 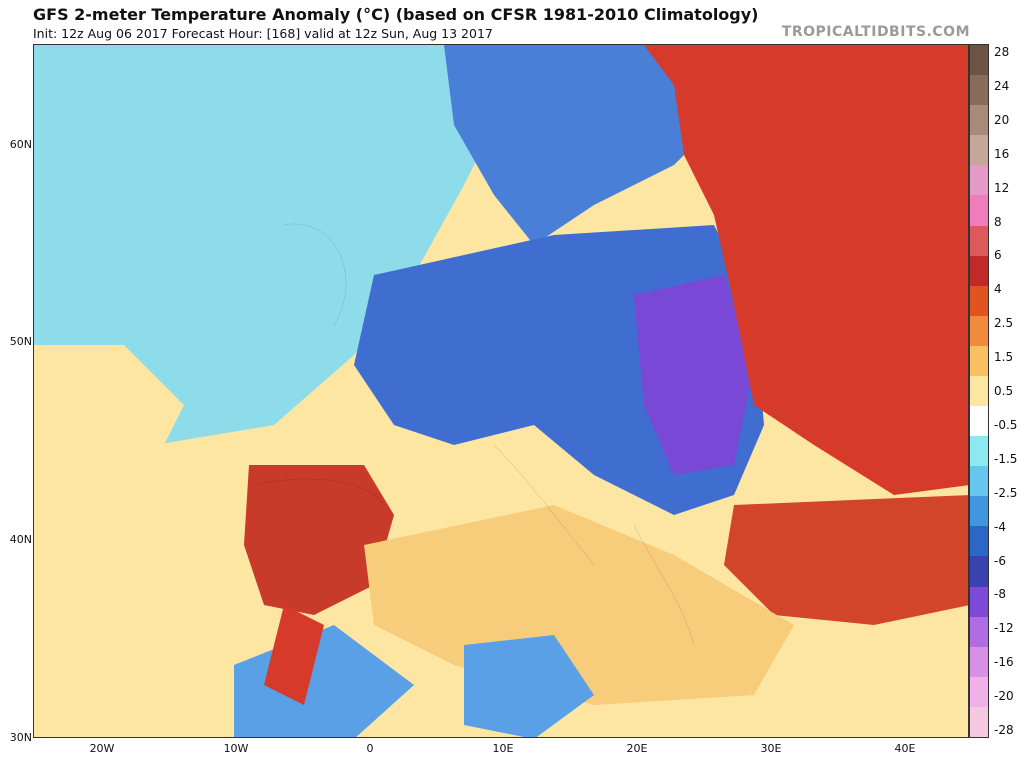 What do you see at coordinates (102, 748) in the screenshot?
I see `lon-label-20w: 20W` at bounding box center [102, 748].